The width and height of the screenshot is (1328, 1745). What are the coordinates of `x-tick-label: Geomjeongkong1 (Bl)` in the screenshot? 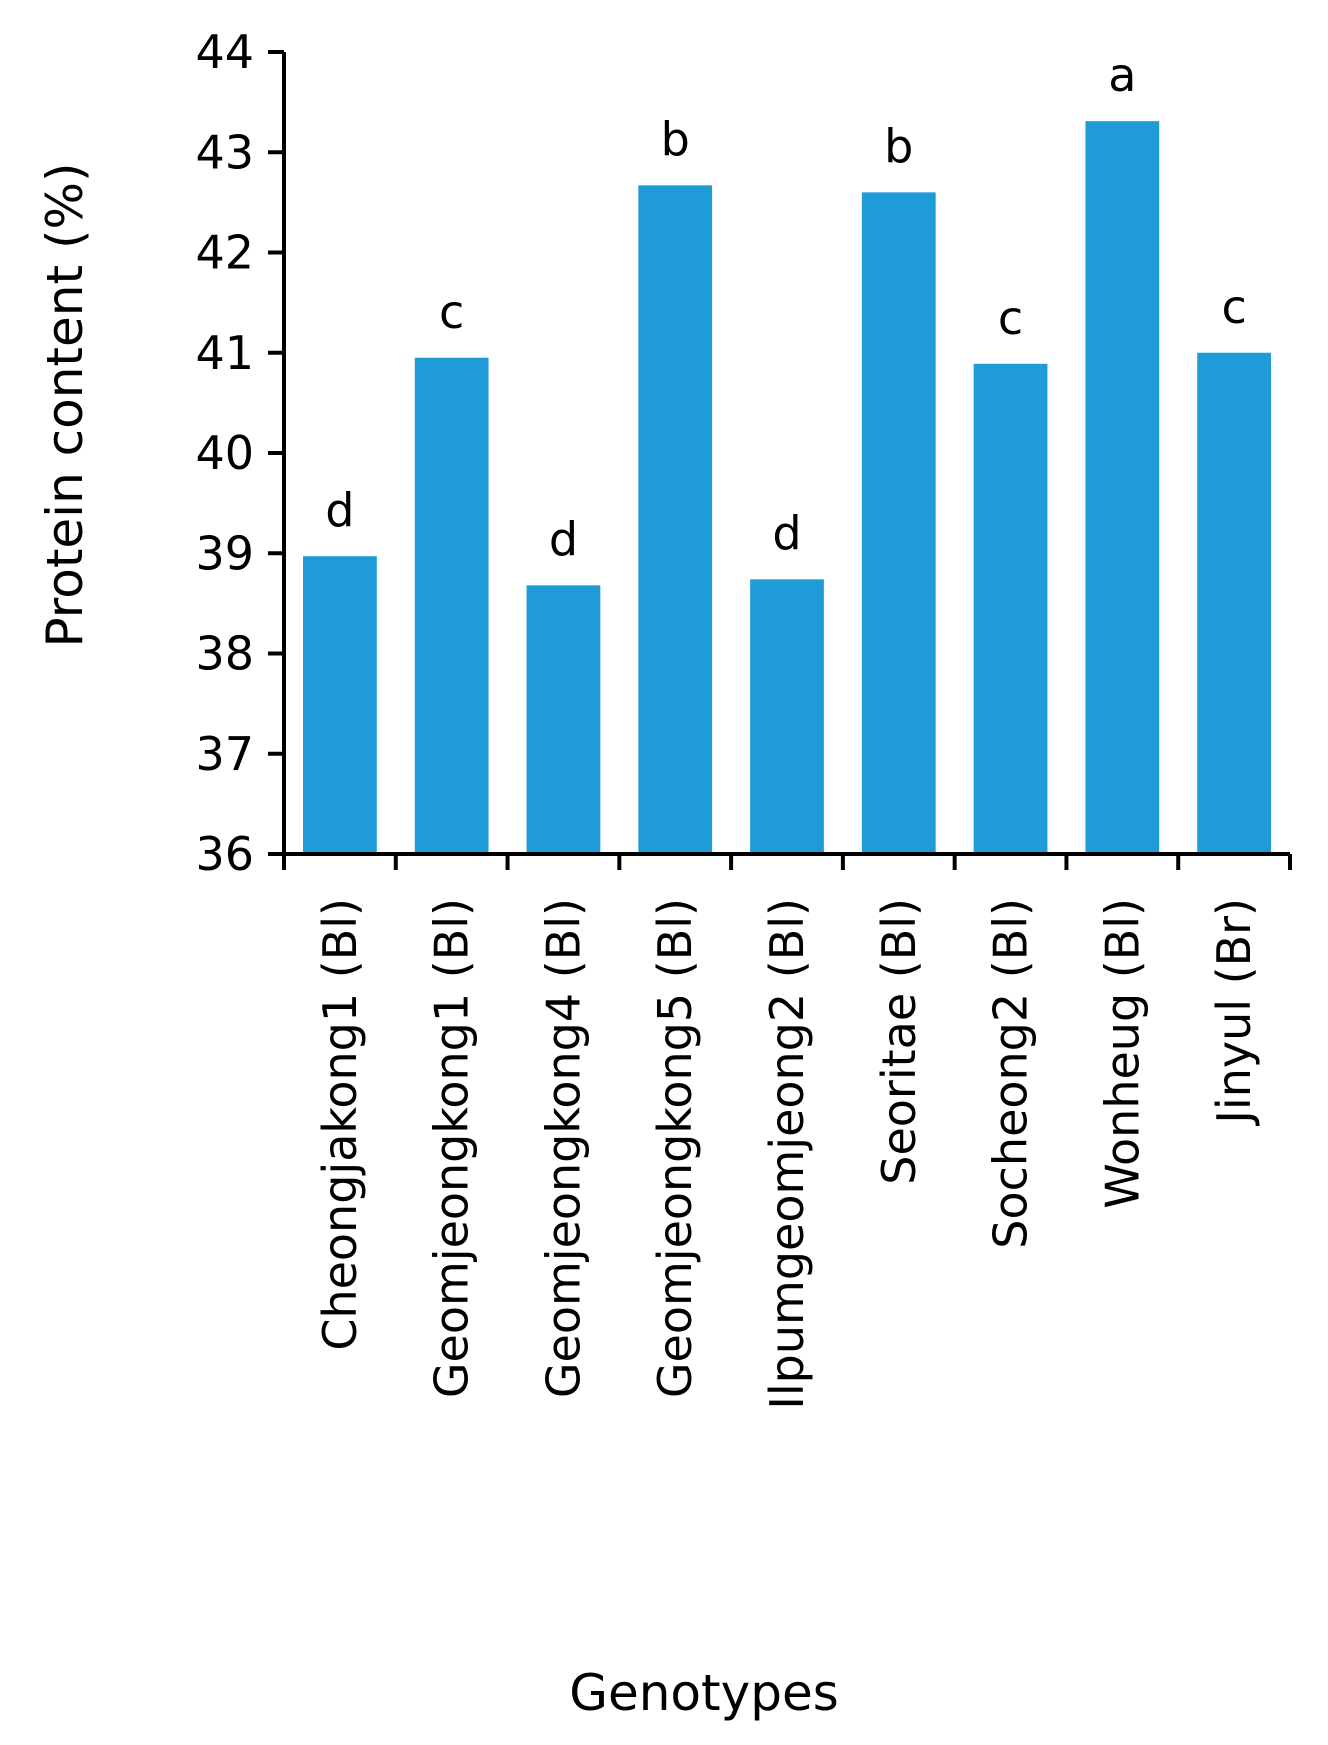 It's located at (452, 1148).